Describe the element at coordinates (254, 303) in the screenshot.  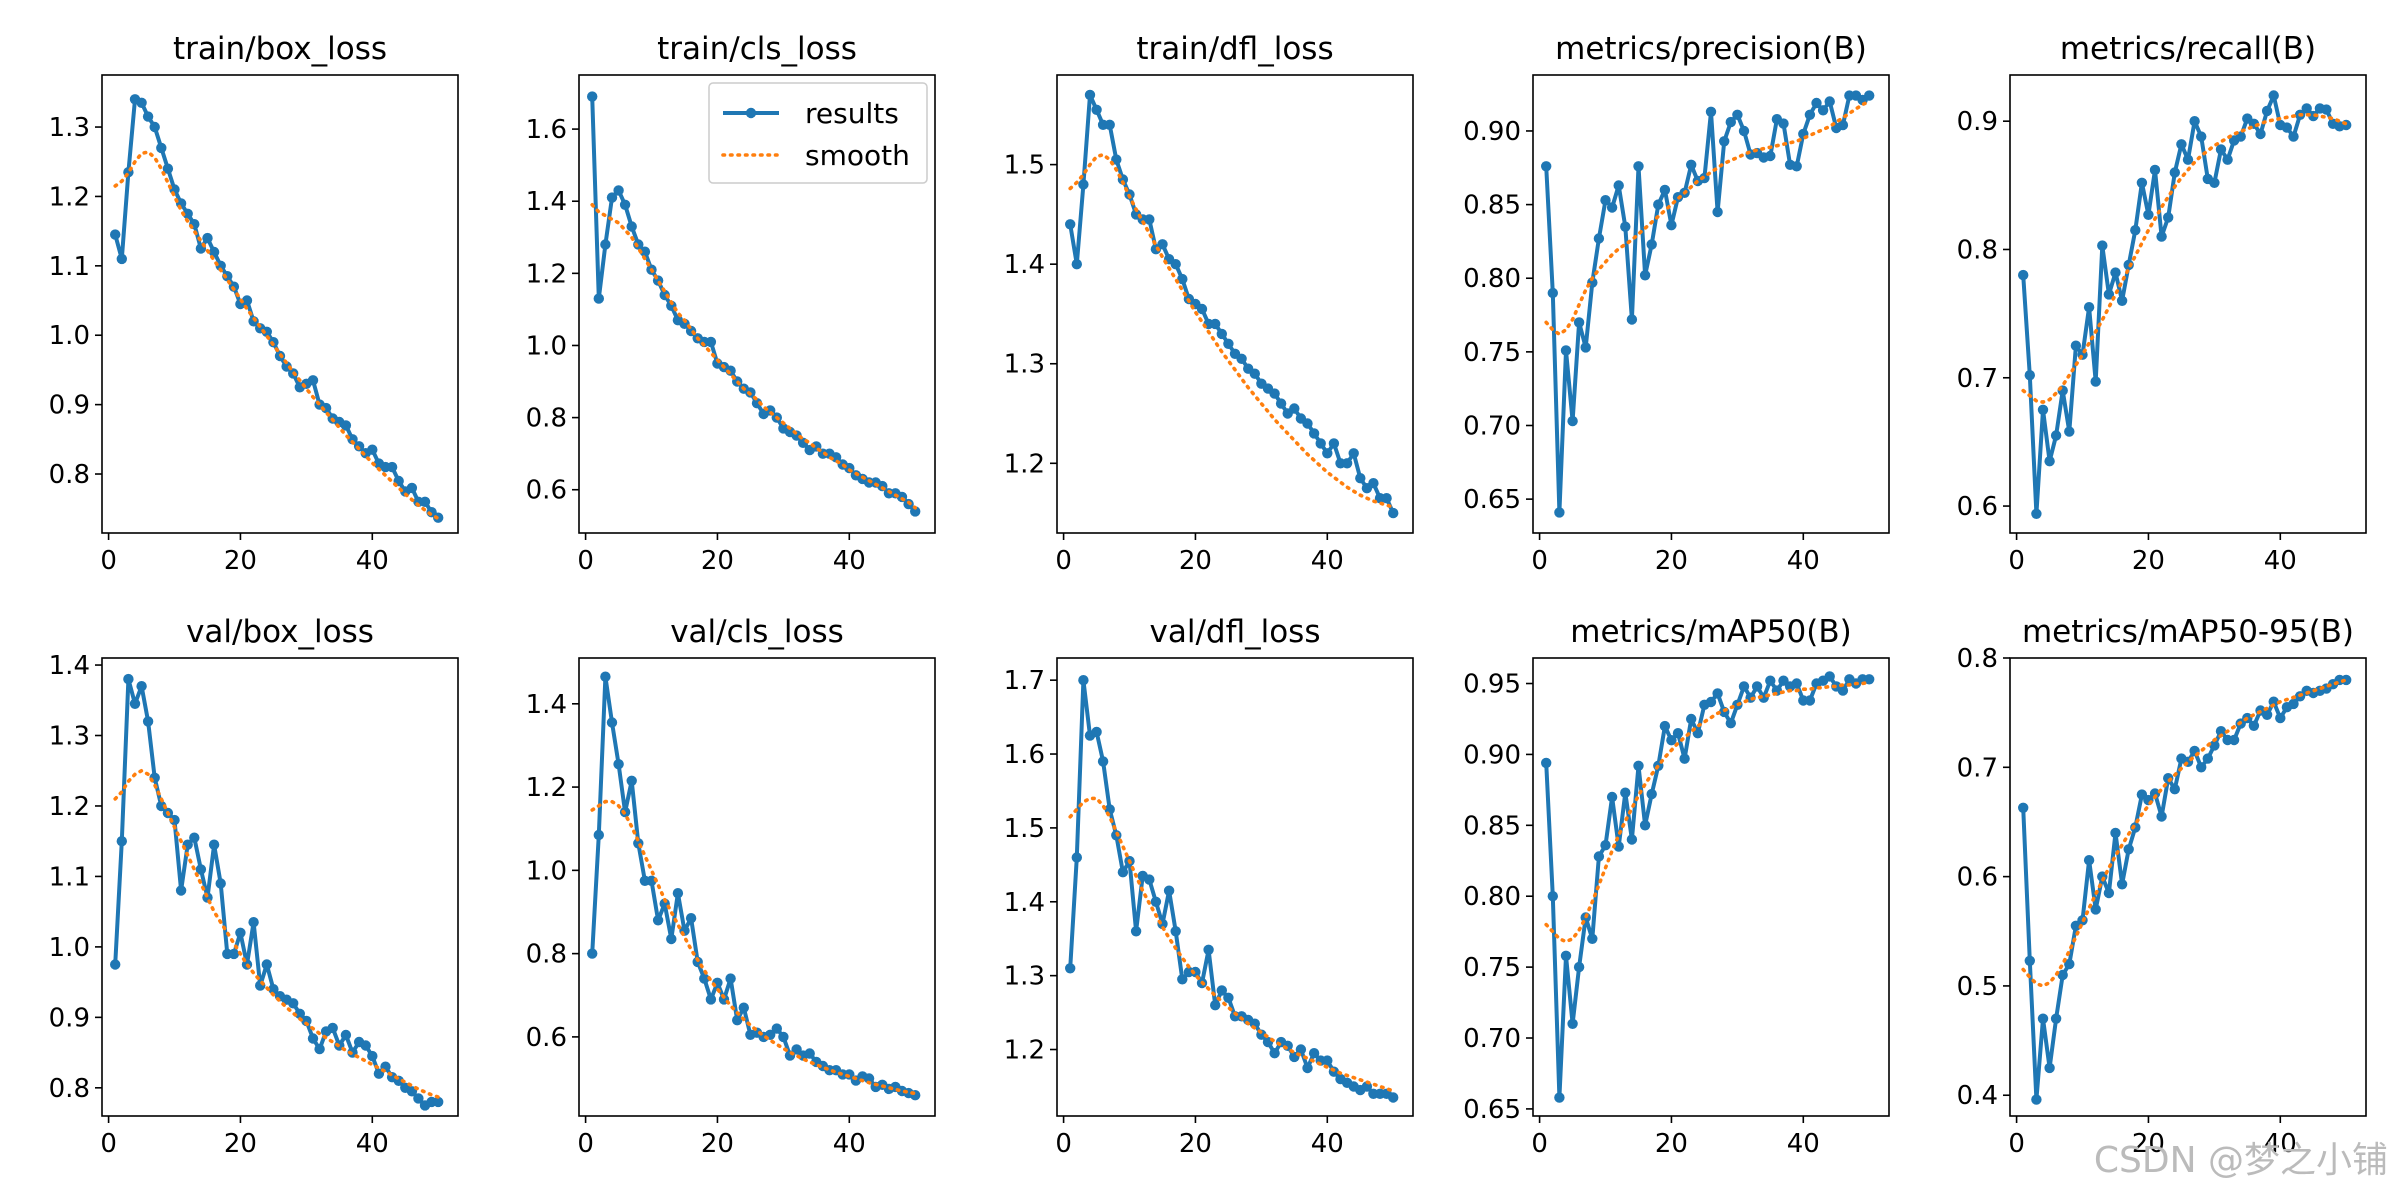
I see `chart-panel: train/box_loss 0 20 40 0.8 0.9 1.0 1.1 1.2 1.3` at that location.